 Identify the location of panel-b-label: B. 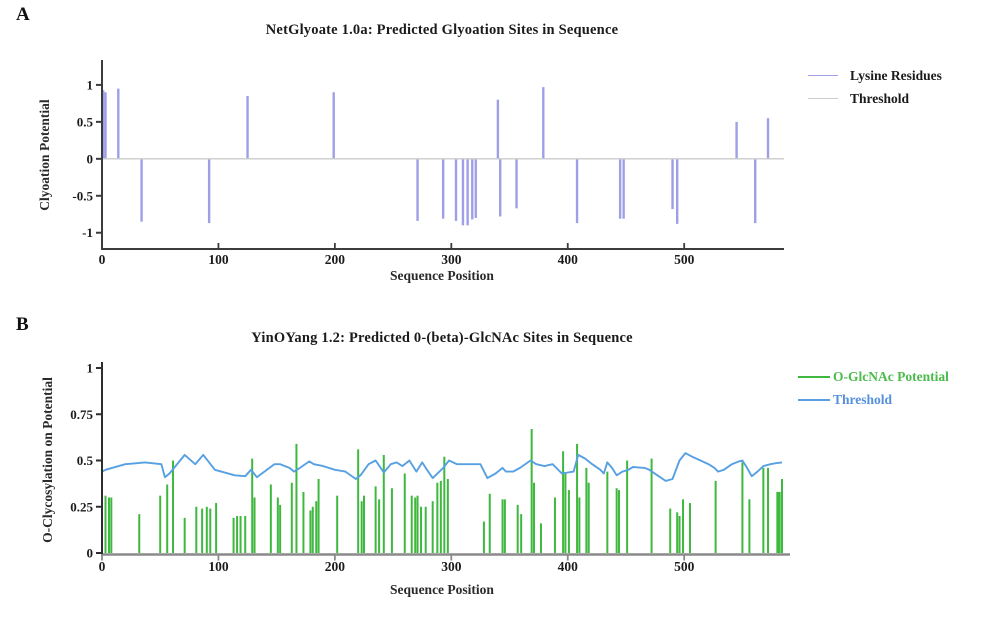
(22, 324).